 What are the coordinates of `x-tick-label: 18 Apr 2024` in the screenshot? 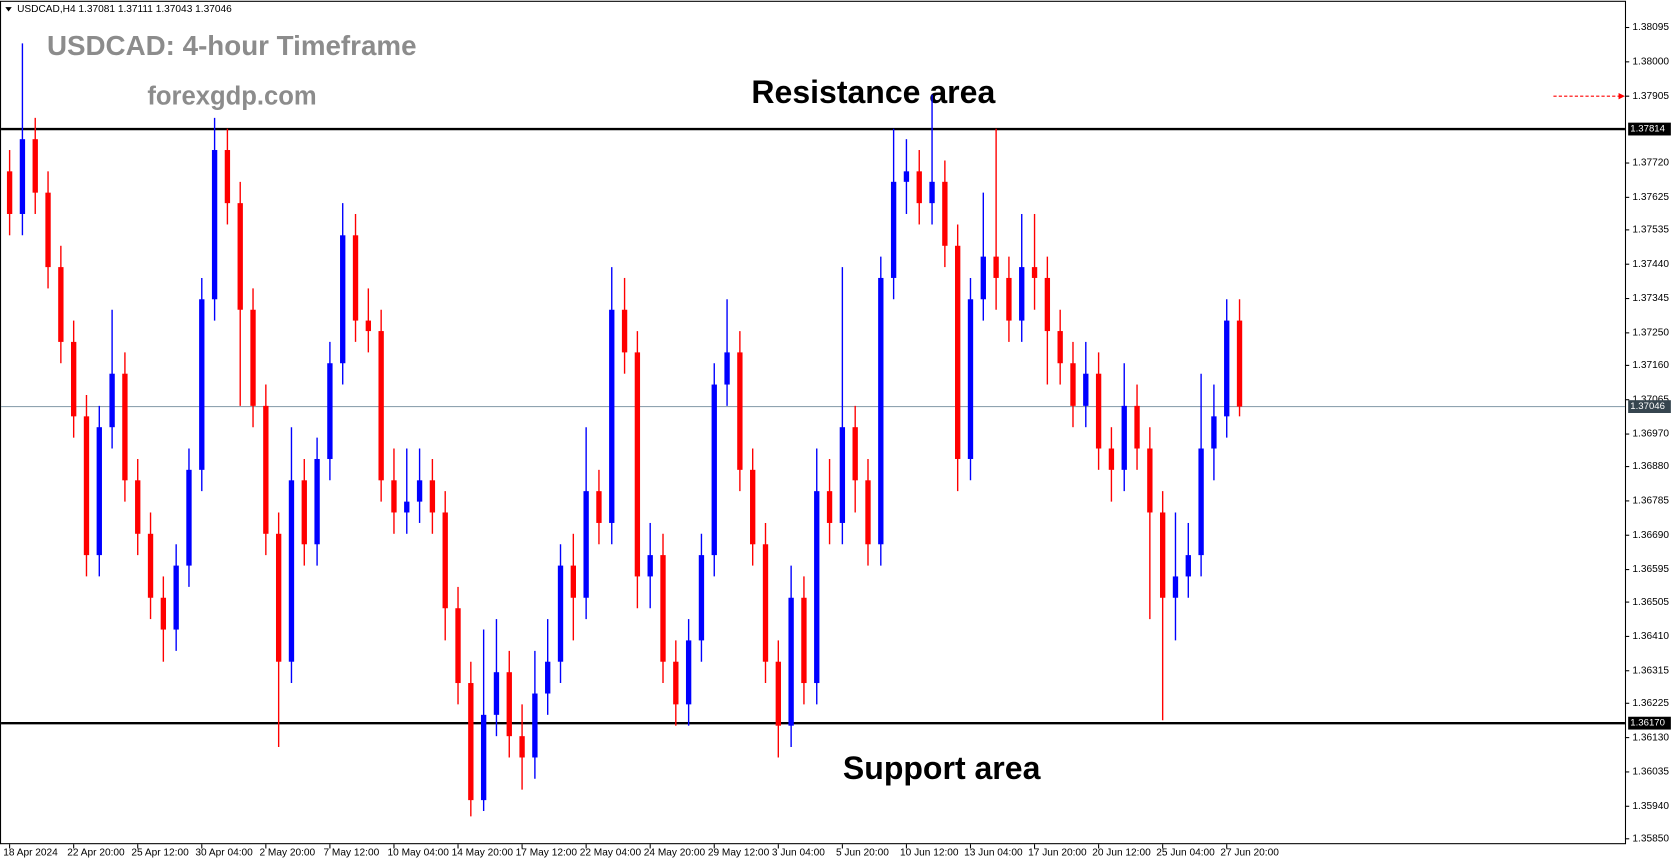 It's located at (30, 852).